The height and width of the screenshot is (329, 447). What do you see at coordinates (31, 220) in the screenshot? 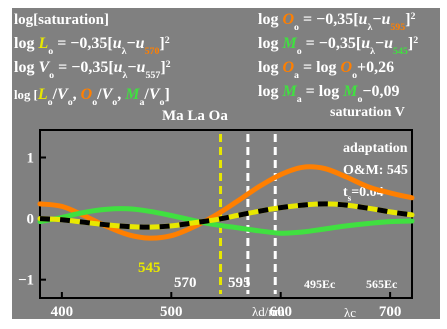
I see `y-tick-label: 0` at bounding box center [31, 220].